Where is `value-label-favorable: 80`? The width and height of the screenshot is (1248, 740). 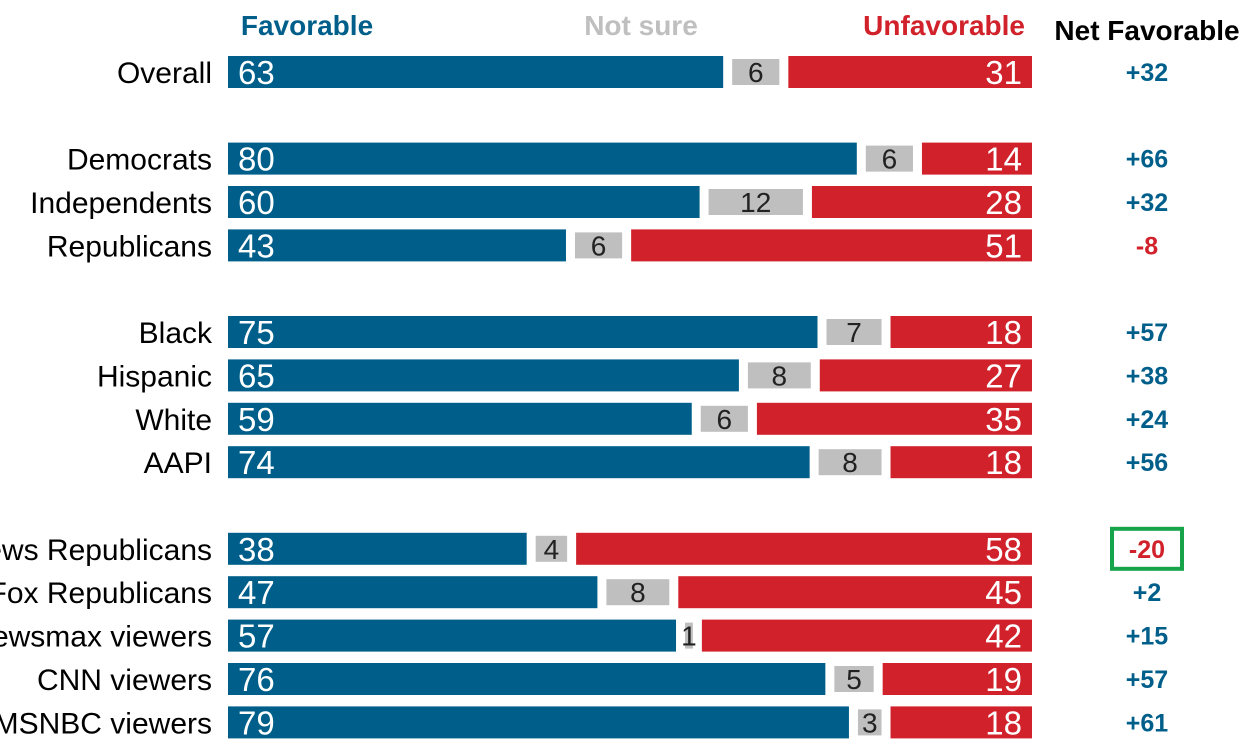
value-label-favorable: 80 is located at coordinates (256, 159).